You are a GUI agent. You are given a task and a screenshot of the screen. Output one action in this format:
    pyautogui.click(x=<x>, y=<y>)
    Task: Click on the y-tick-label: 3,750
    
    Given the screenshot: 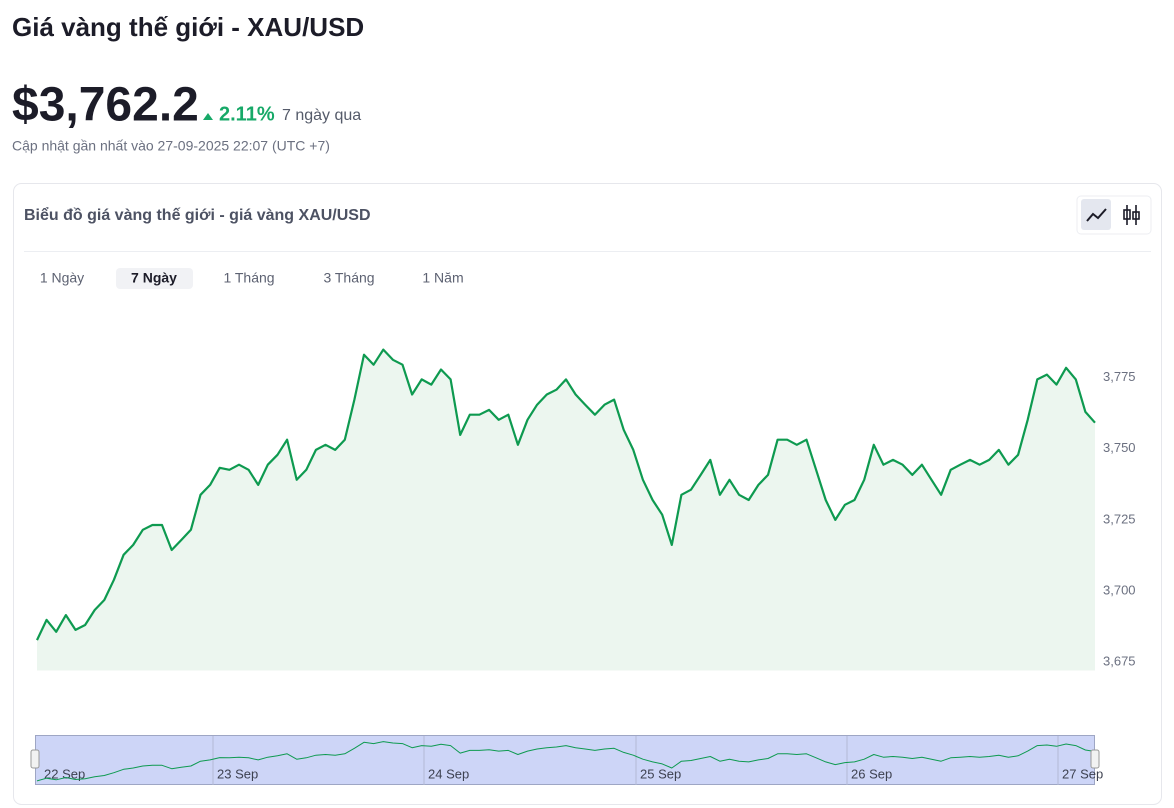 What is the action you would take?
    pyautogui.click(x=1119, y=447)
    